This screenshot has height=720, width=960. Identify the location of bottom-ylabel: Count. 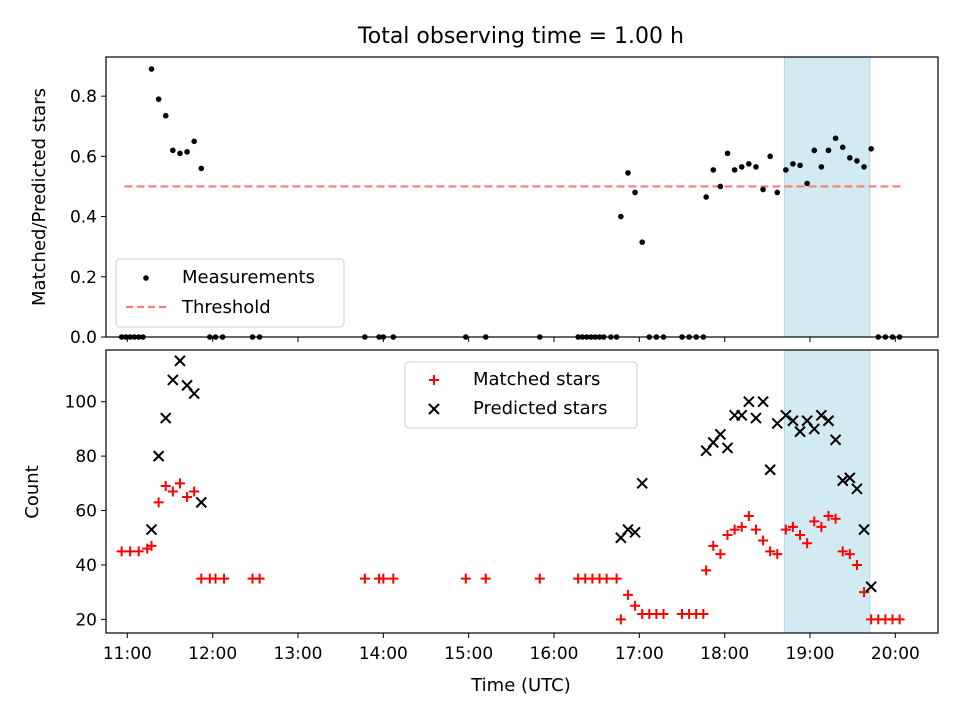
(32, 491).